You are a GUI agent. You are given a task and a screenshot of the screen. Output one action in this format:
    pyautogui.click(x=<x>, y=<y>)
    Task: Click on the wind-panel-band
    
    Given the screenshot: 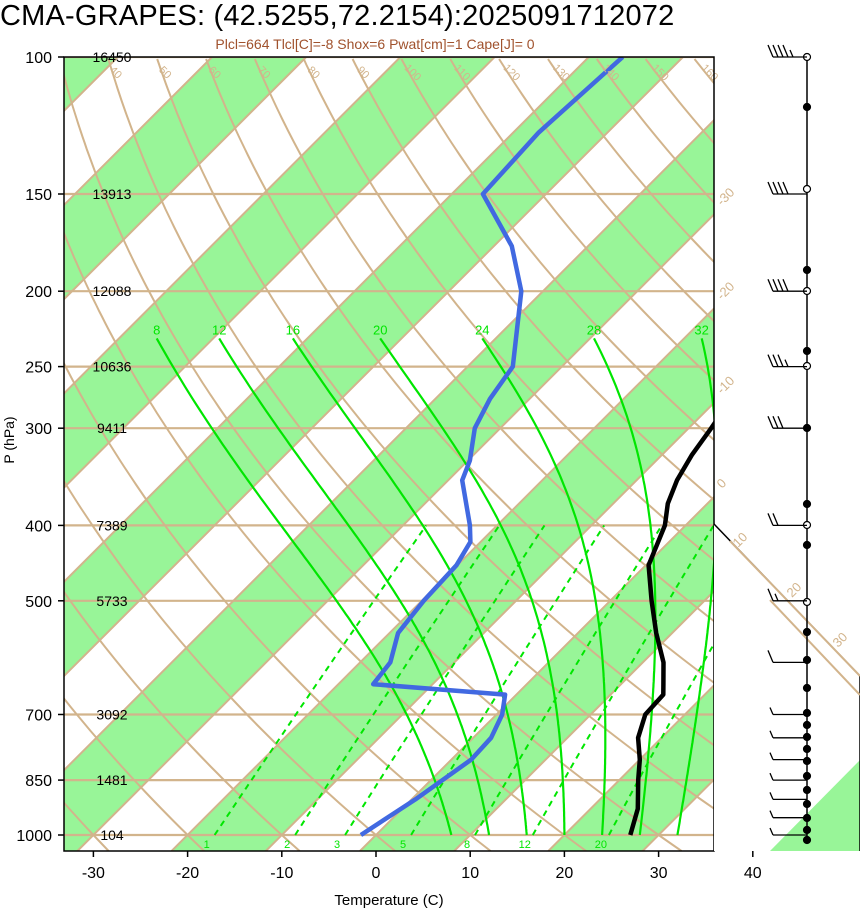 What is the action you would take?
    pyautogui.click(x=815, y=805)
    